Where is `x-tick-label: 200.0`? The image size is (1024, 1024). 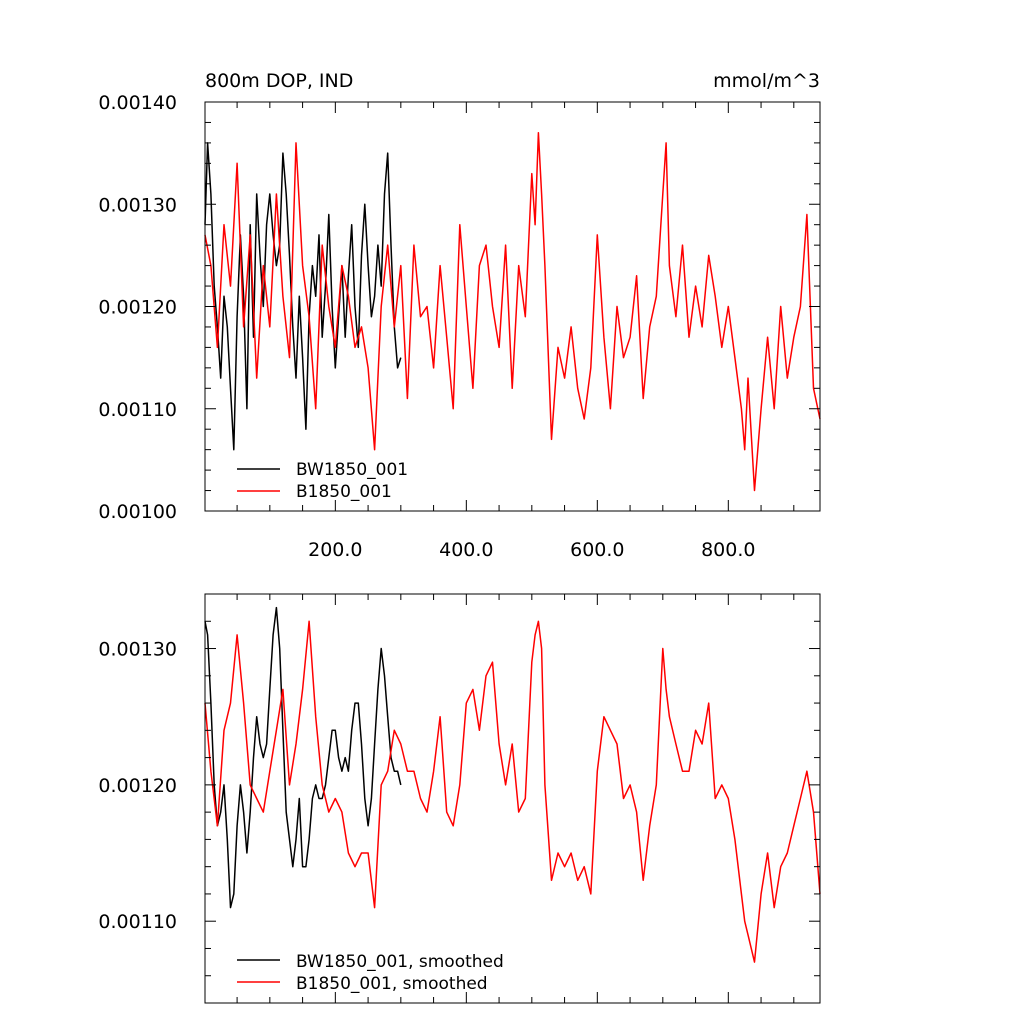 x-tick-label: 200.0 is located at coordinates (335, 550).